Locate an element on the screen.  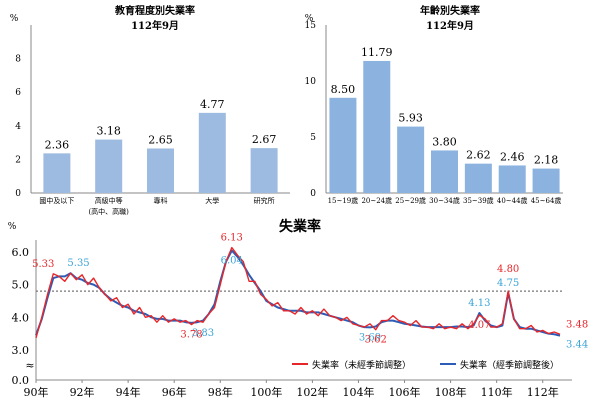
legend-label: 失業率（未經季節調整） is located at coordinates (361, 365).